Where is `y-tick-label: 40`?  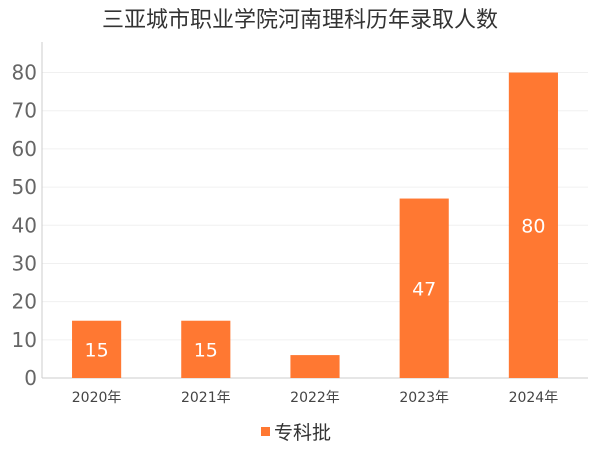
y-tick-label: 40 is located at coordinates (24, 225).